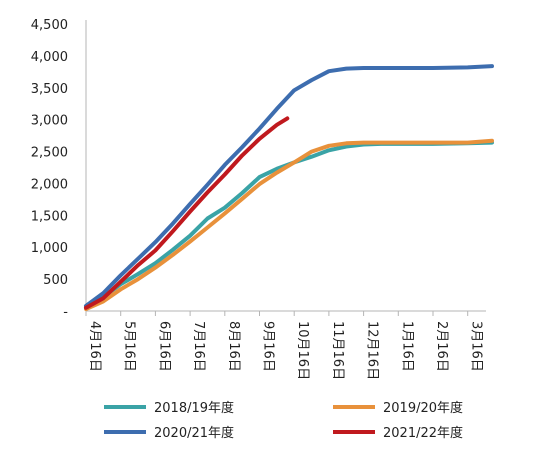 Image resolution: width=550 pixels, height=450 pixels. What do you see at coordinates (423, 408) in the screenshot?
I see `legend-label: 2019/20年度` at bounding box center [423, 408].